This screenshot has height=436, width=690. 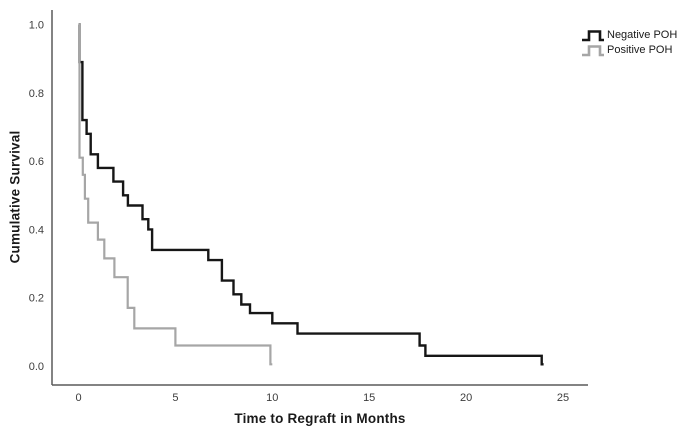 I want to click on y-tick-label: 0.6, so click(x=36, y=162).